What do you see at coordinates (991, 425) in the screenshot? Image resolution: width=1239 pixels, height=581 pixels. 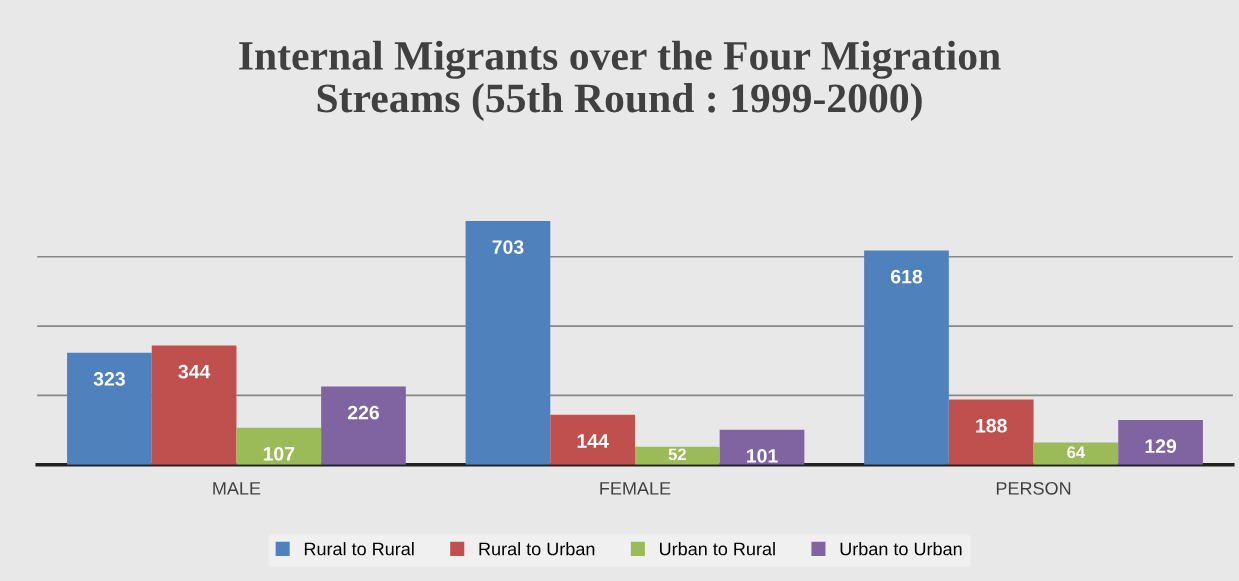 I see `data-label: 188` at bounding box center [991, 425].